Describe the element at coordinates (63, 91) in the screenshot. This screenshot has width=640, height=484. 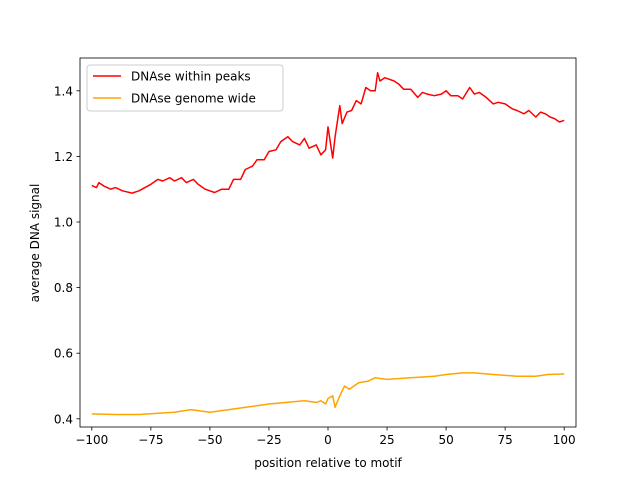
I see `y-tick-label: 1.4` at that location.